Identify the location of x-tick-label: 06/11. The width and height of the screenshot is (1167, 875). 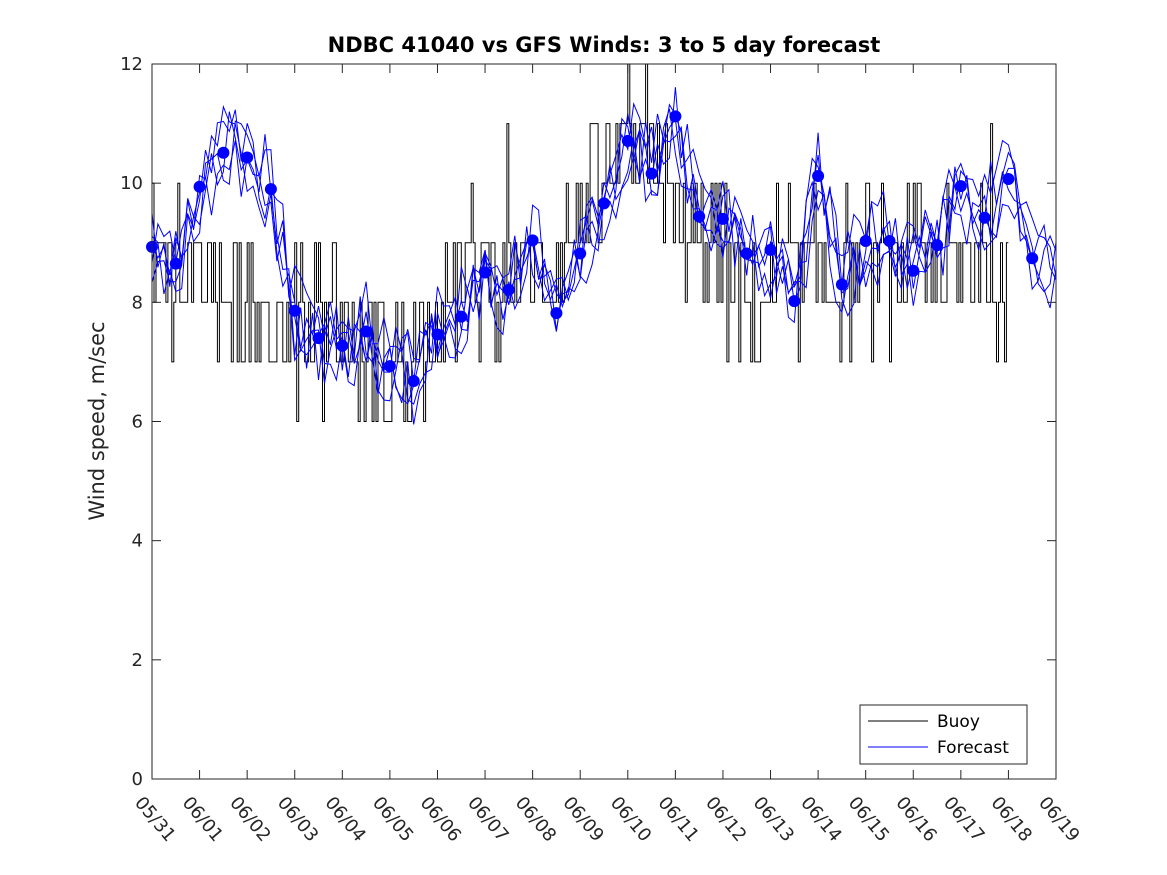
(678, 819).